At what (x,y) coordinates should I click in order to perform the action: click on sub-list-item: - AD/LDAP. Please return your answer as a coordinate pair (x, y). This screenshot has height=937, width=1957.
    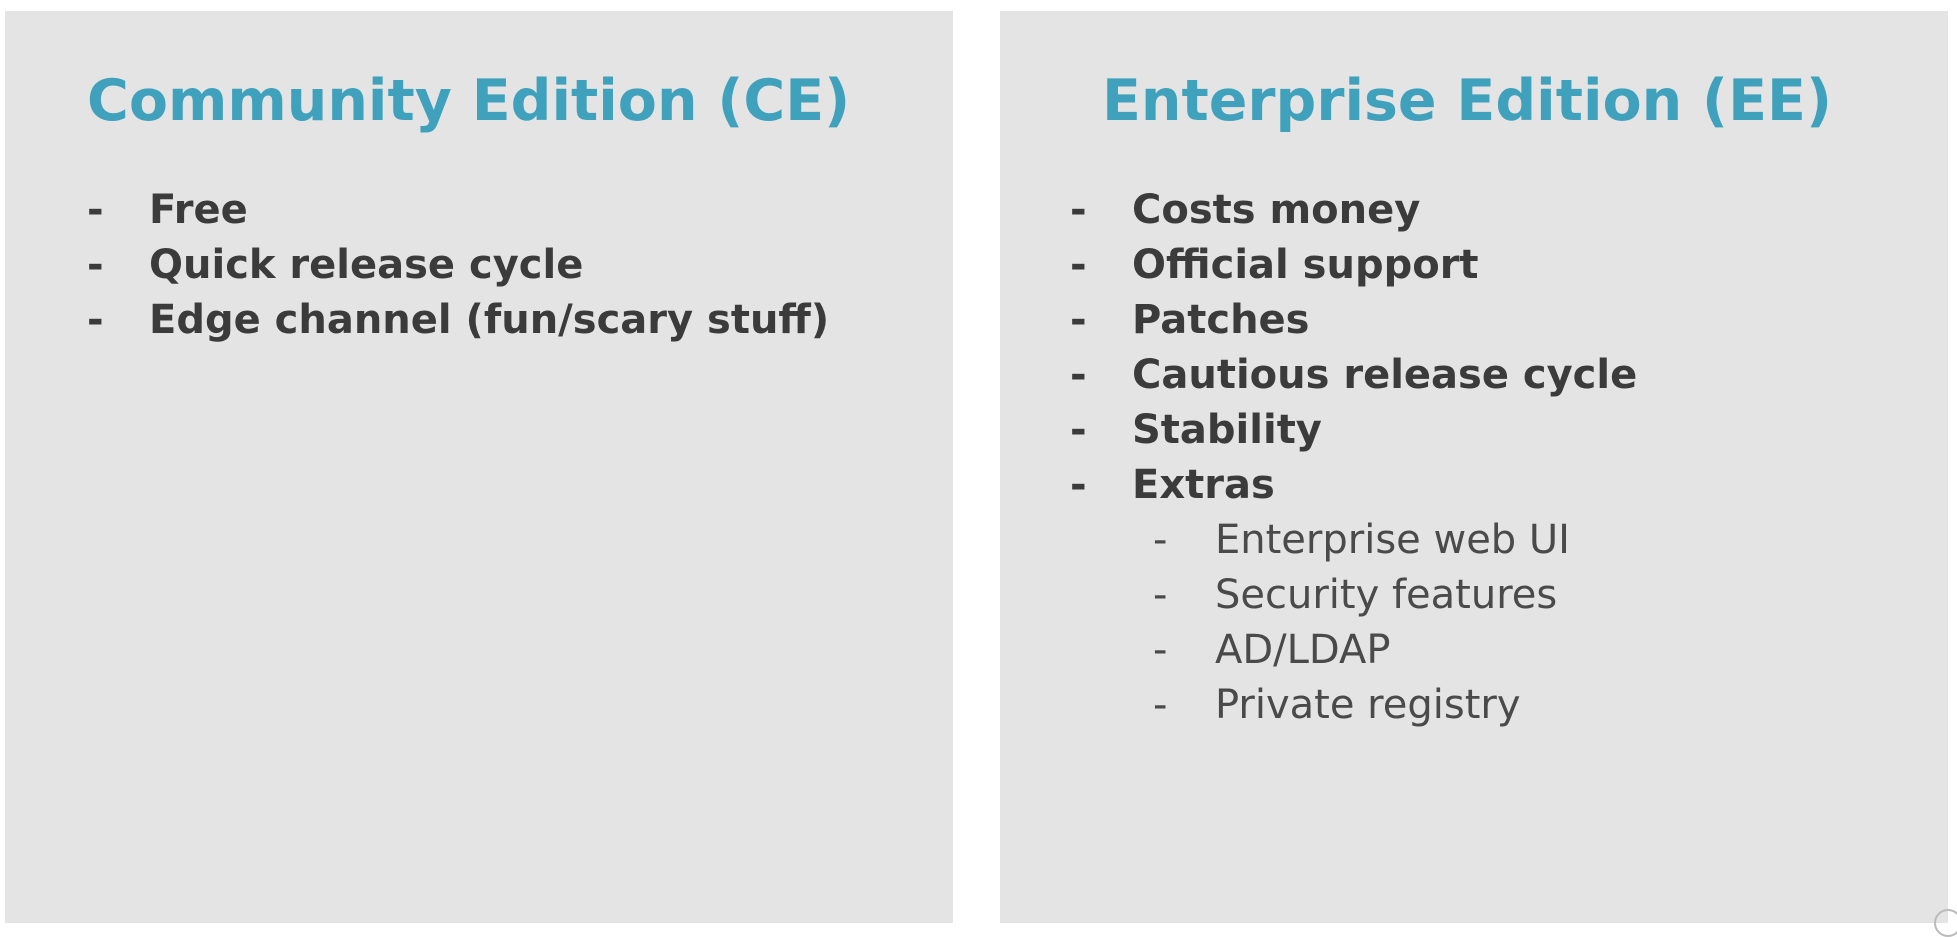
    Looking at the image, I should click on (1353, 650).